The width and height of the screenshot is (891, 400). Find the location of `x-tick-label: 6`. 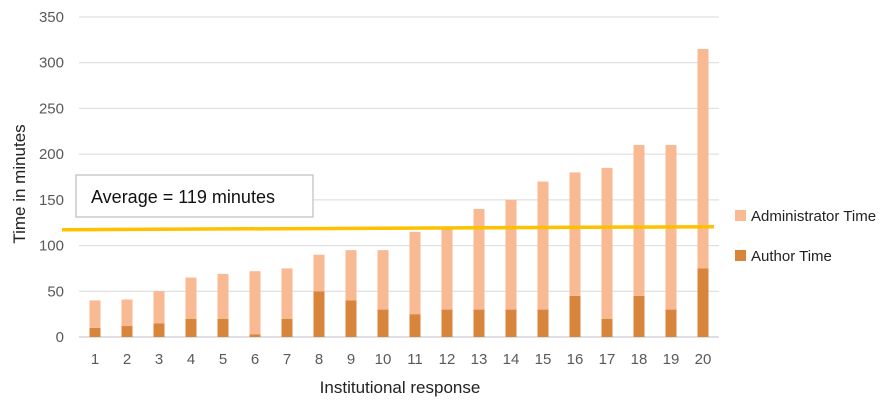

x-tick-label: 6 is located at coordinates (255, 359).